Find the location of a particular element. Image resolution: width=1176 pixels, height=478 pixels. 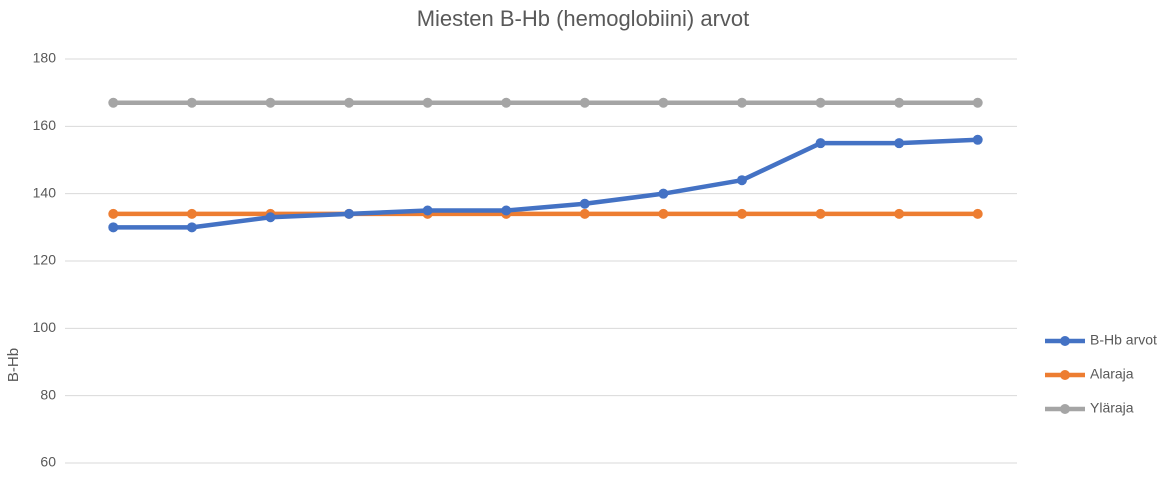

y-tick-label: 120 is located at coordinates (45, 260).